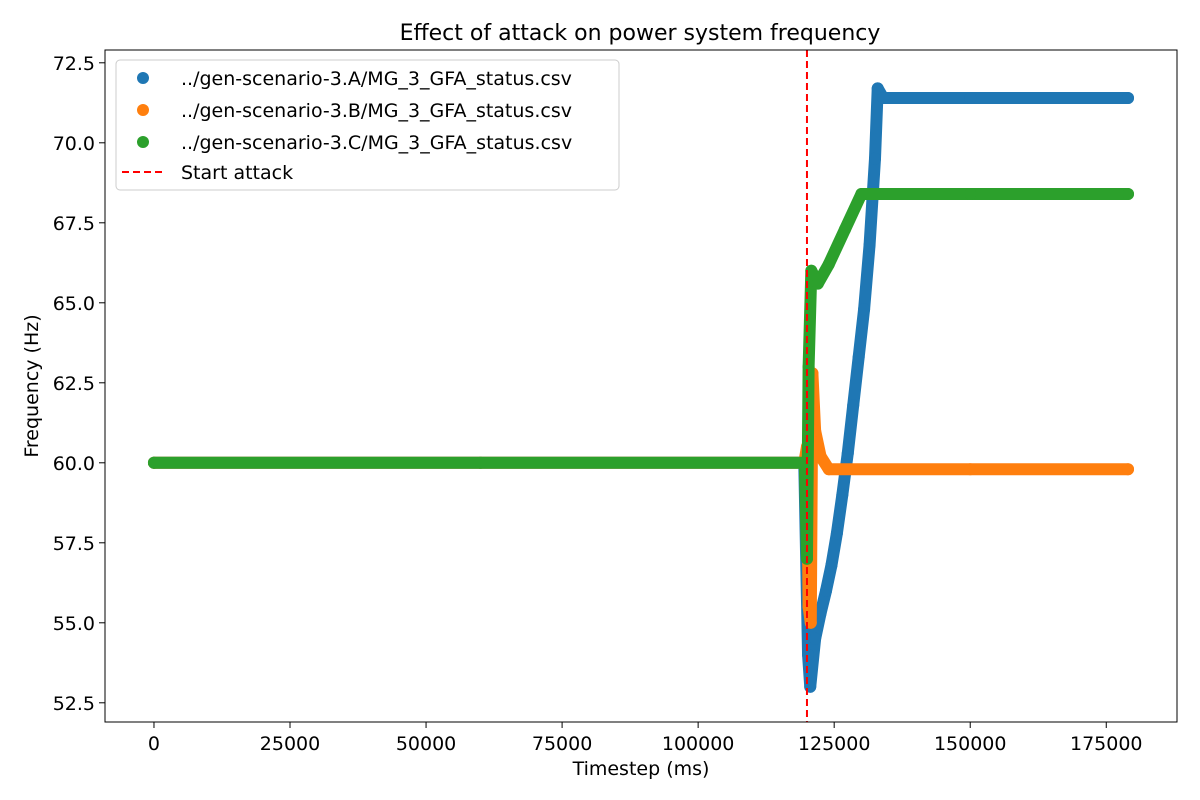 The image size is (1200, 800). I want to click on x-tick-label: 125000, so click(834, 744).